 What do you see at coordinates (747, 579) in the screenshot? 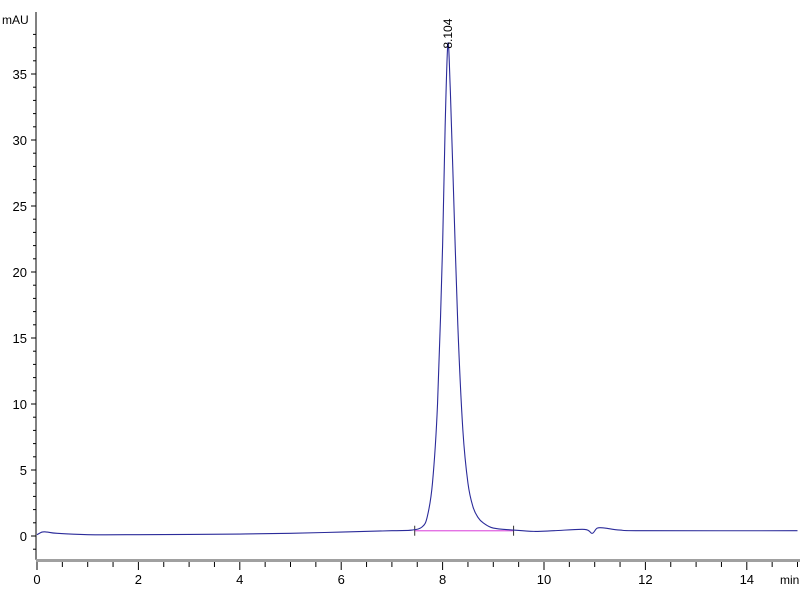
I see `x-tick-label: 14` at bounding box center [747, 579].